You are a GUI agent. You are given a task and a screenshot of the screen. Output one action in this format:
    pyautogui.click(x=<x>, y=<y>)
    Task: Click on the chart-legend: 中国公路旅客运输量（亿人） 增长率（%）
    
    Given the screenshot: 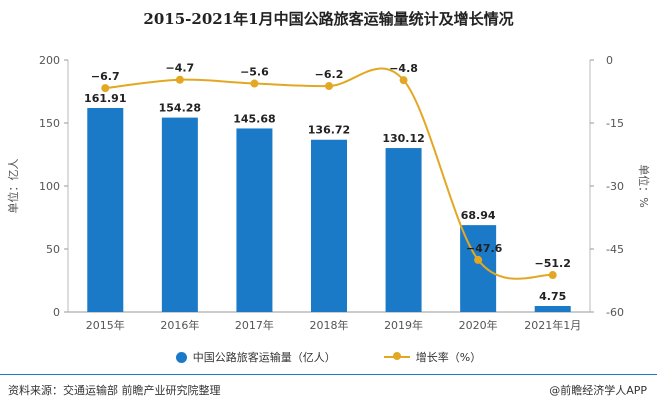 What is the action you would take?
    pyautogui.click(x=328, y=357)
    